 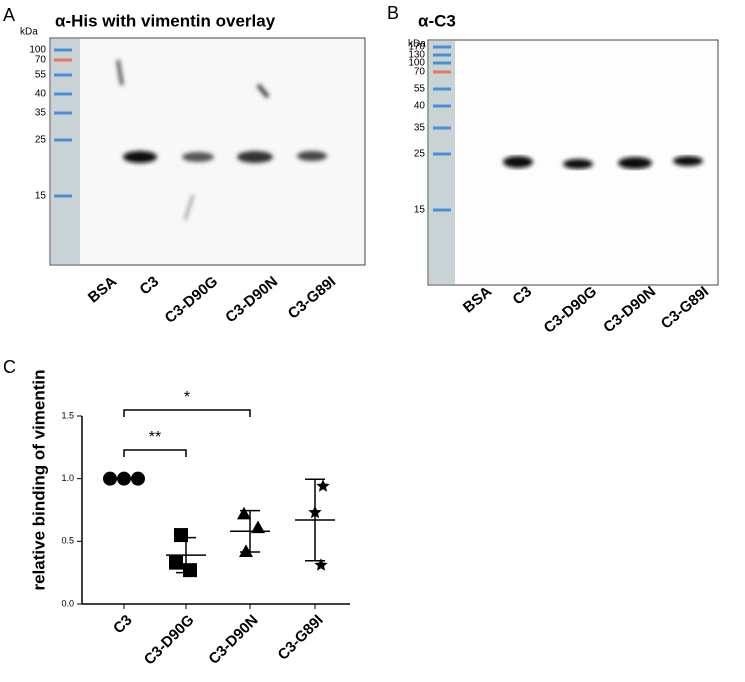 I want to click on y-axis-label: relative binding of vimentin, so click(x=38, y=479).